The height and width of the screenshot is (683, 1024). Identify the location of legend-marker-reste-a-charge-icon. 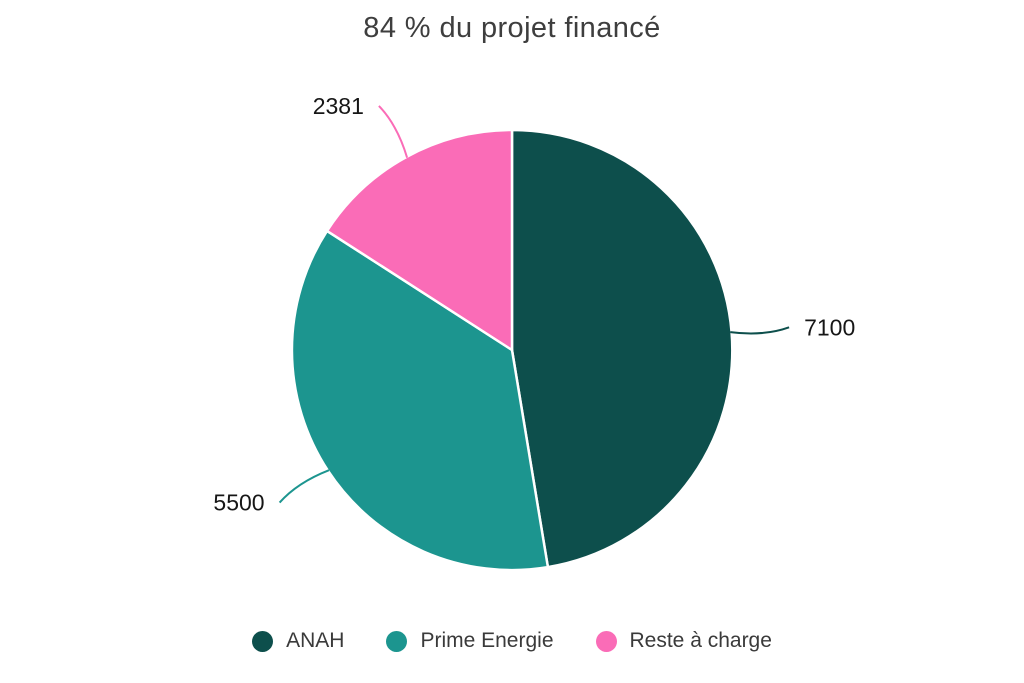
(606, 641).